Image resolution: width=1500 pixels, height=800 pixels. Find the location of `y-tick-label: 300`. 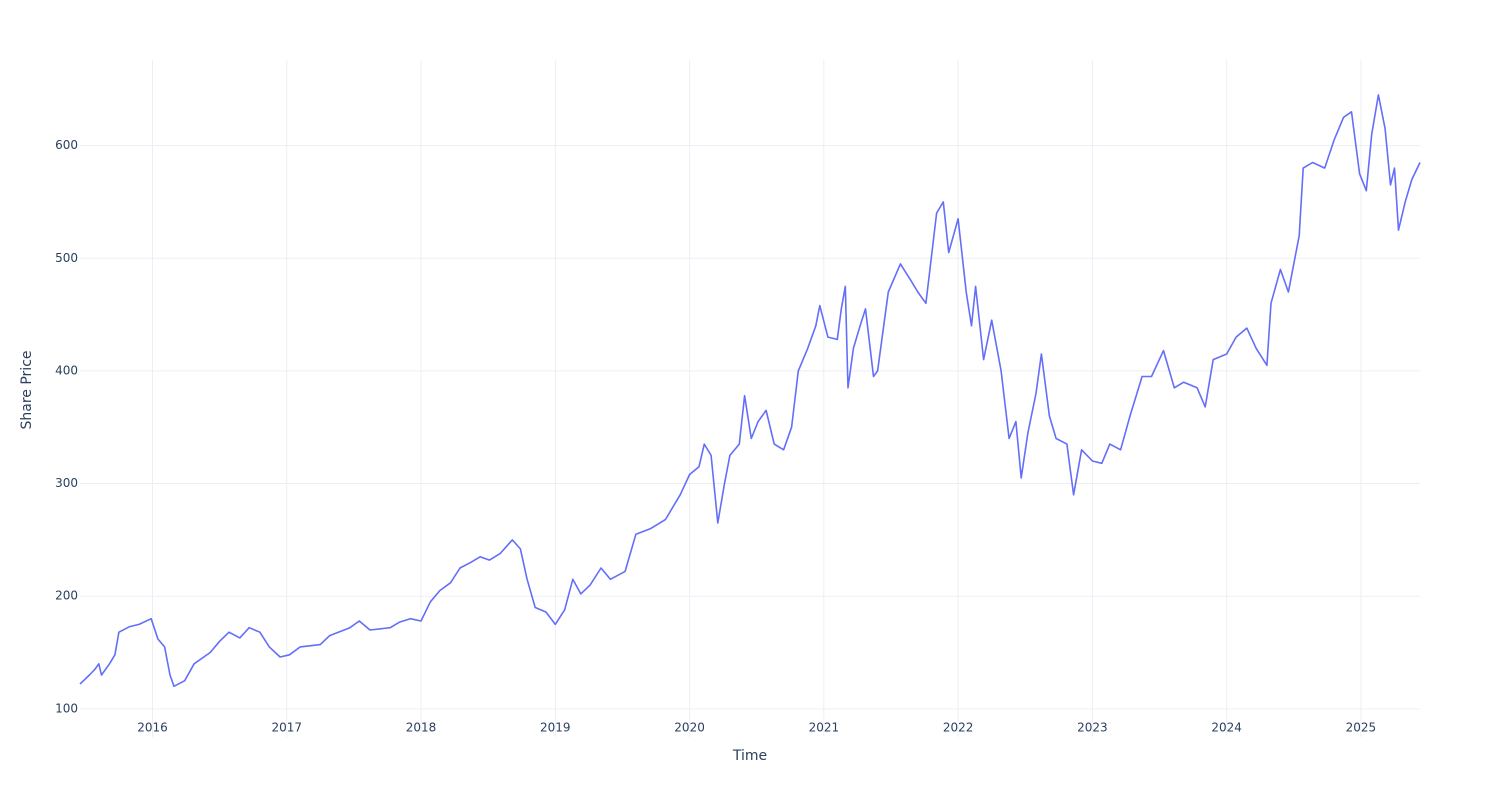

y-tick-label: 300 is located at coordinates (66, 483).